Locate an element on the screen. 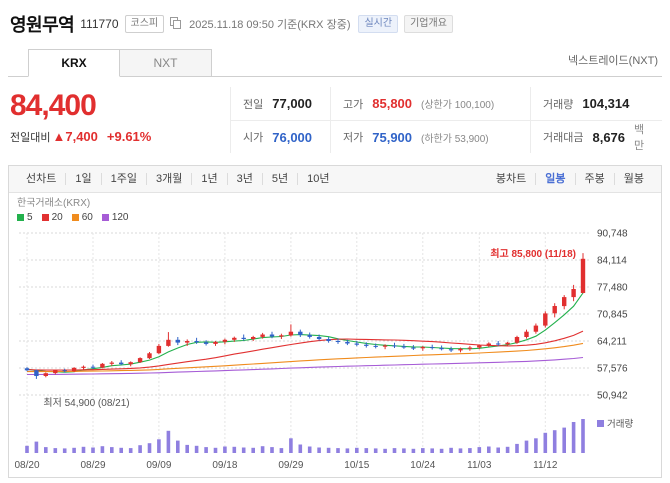  low-cell: 저가 75,900 (하한가 53,900) is located at coordinates (430, 137).